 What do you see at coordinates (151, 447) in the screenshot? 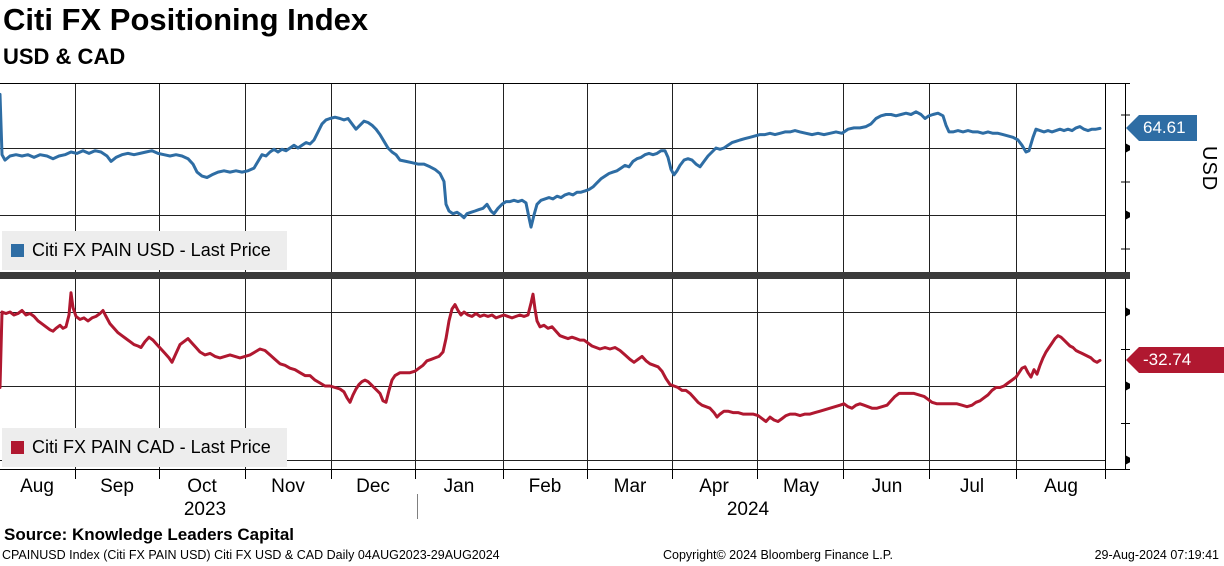
I see `cad-legend-label: Citi FX PAIN CAD - Last Price` at bounding box center [151, 447].